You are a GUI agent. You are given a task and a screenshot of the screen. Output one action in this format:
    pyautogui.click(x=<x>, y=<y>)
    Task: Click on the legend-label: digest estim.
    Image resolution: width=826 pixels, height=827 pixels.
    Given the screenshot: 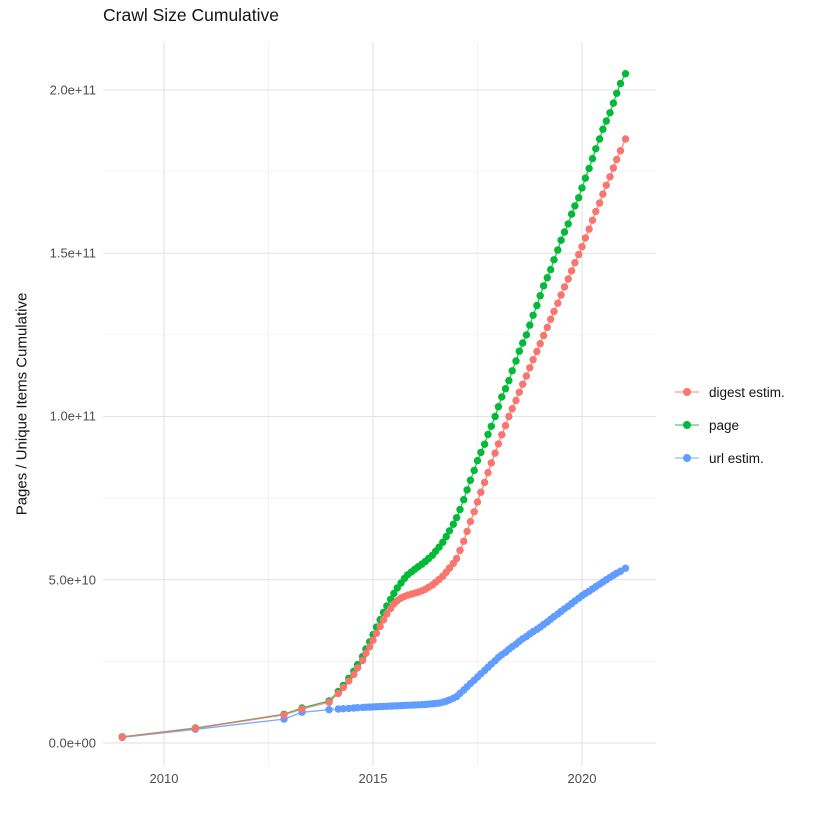 What is the action you would take?
    pyautogui.click(x=747, y=392)
    